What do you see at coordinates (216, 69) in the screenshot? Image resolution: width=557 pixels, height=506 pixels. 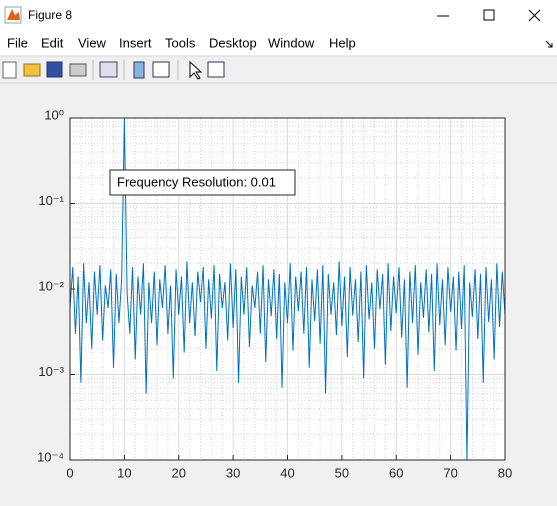 I see `tool-property` at bounding box center [216, 69].